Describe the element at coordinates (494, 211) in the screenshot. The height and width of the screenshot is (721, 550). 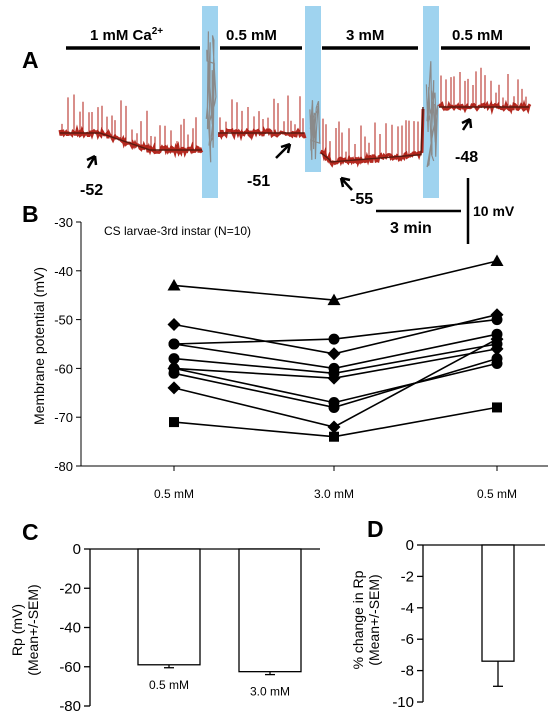
I see `voltage-scale-label: 10 mV` at that location.